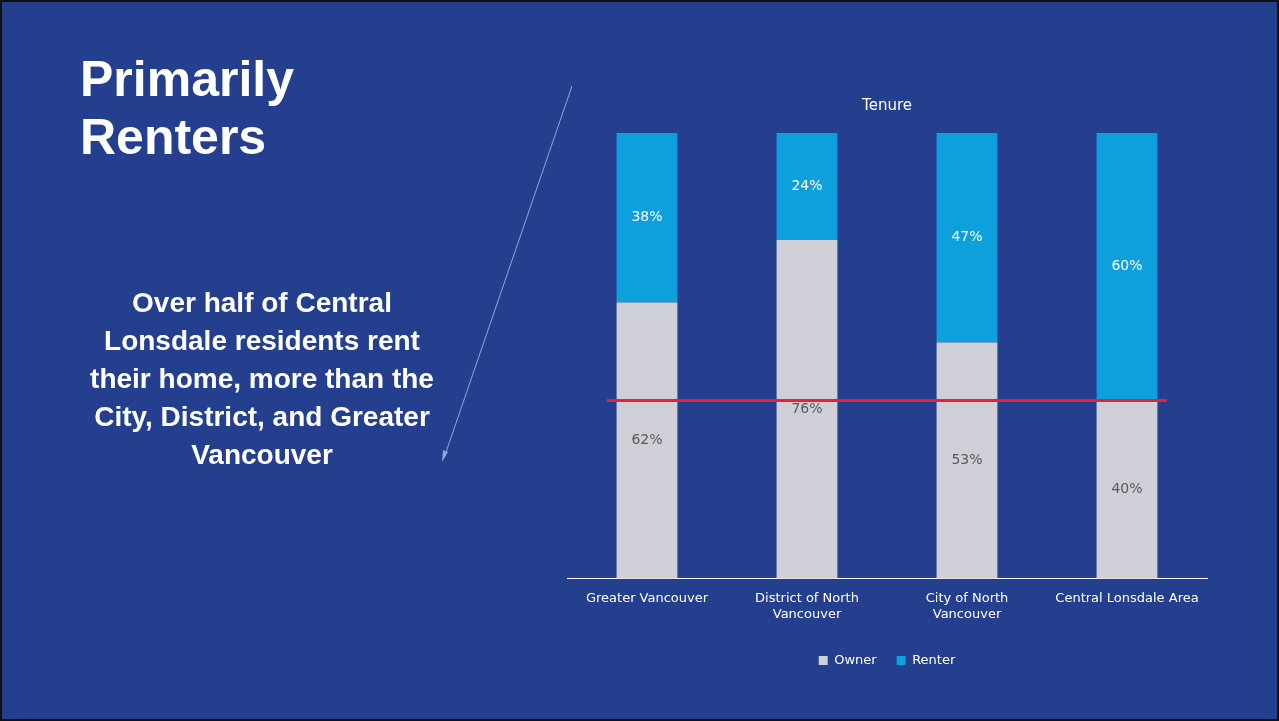 The height and width of the screenshot is (721, 1279). I want to click on data-label: 53%, so click(967, 459).